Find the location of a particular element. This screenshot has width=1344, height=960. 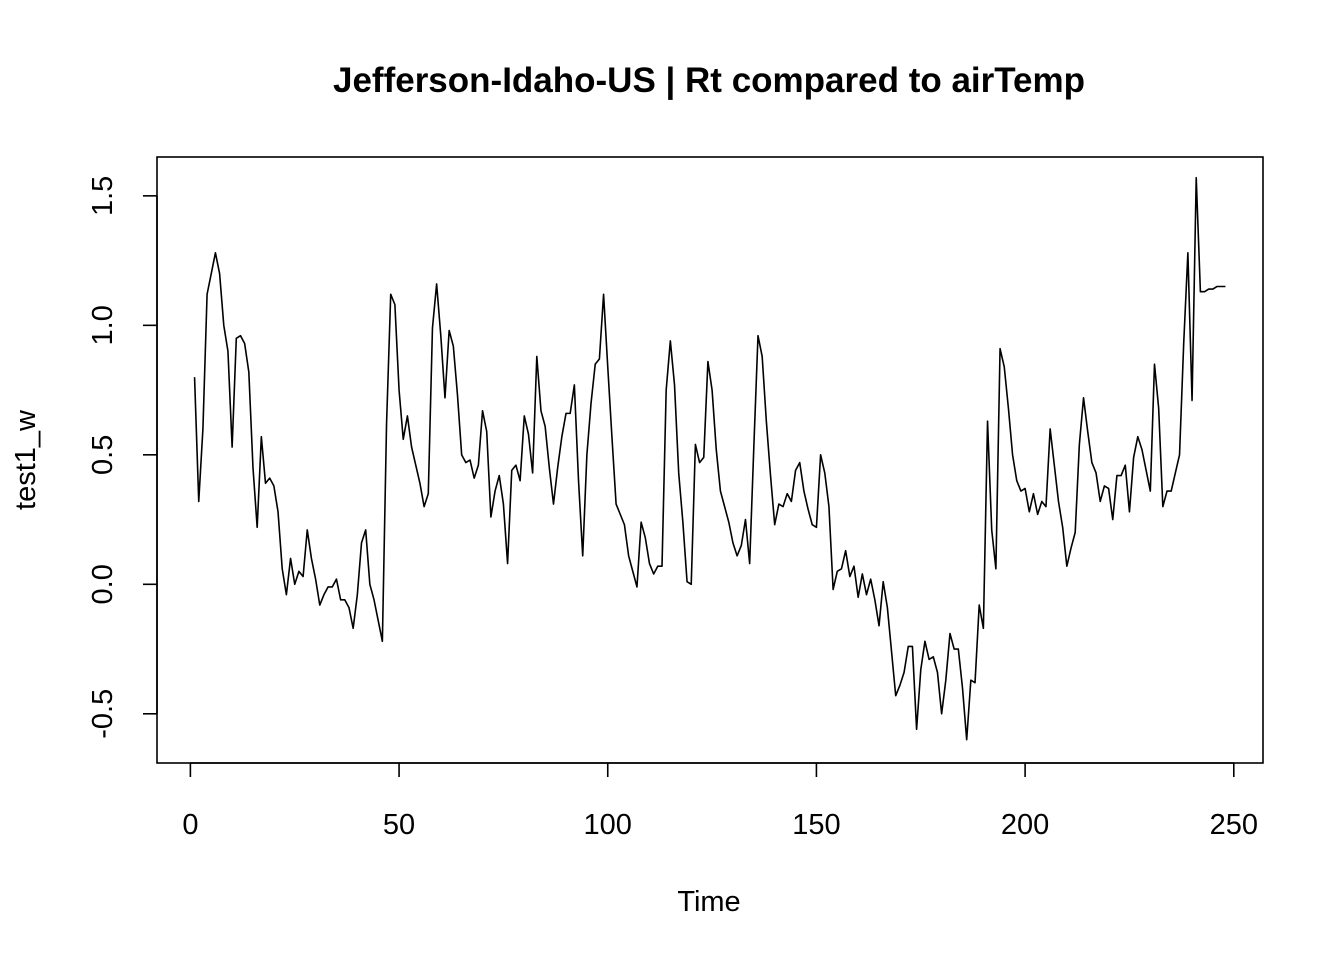

y-tick-label: -0.5 is located at coordinates (103, 714).